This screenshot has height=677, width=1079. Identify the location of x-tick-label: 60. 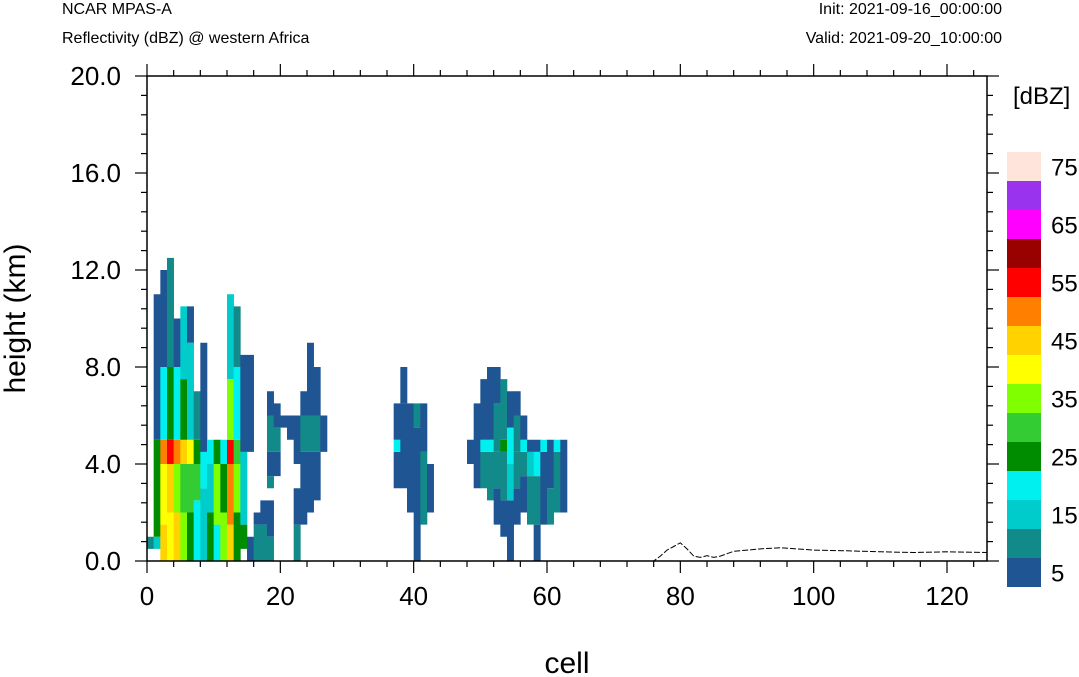
(547, 596).